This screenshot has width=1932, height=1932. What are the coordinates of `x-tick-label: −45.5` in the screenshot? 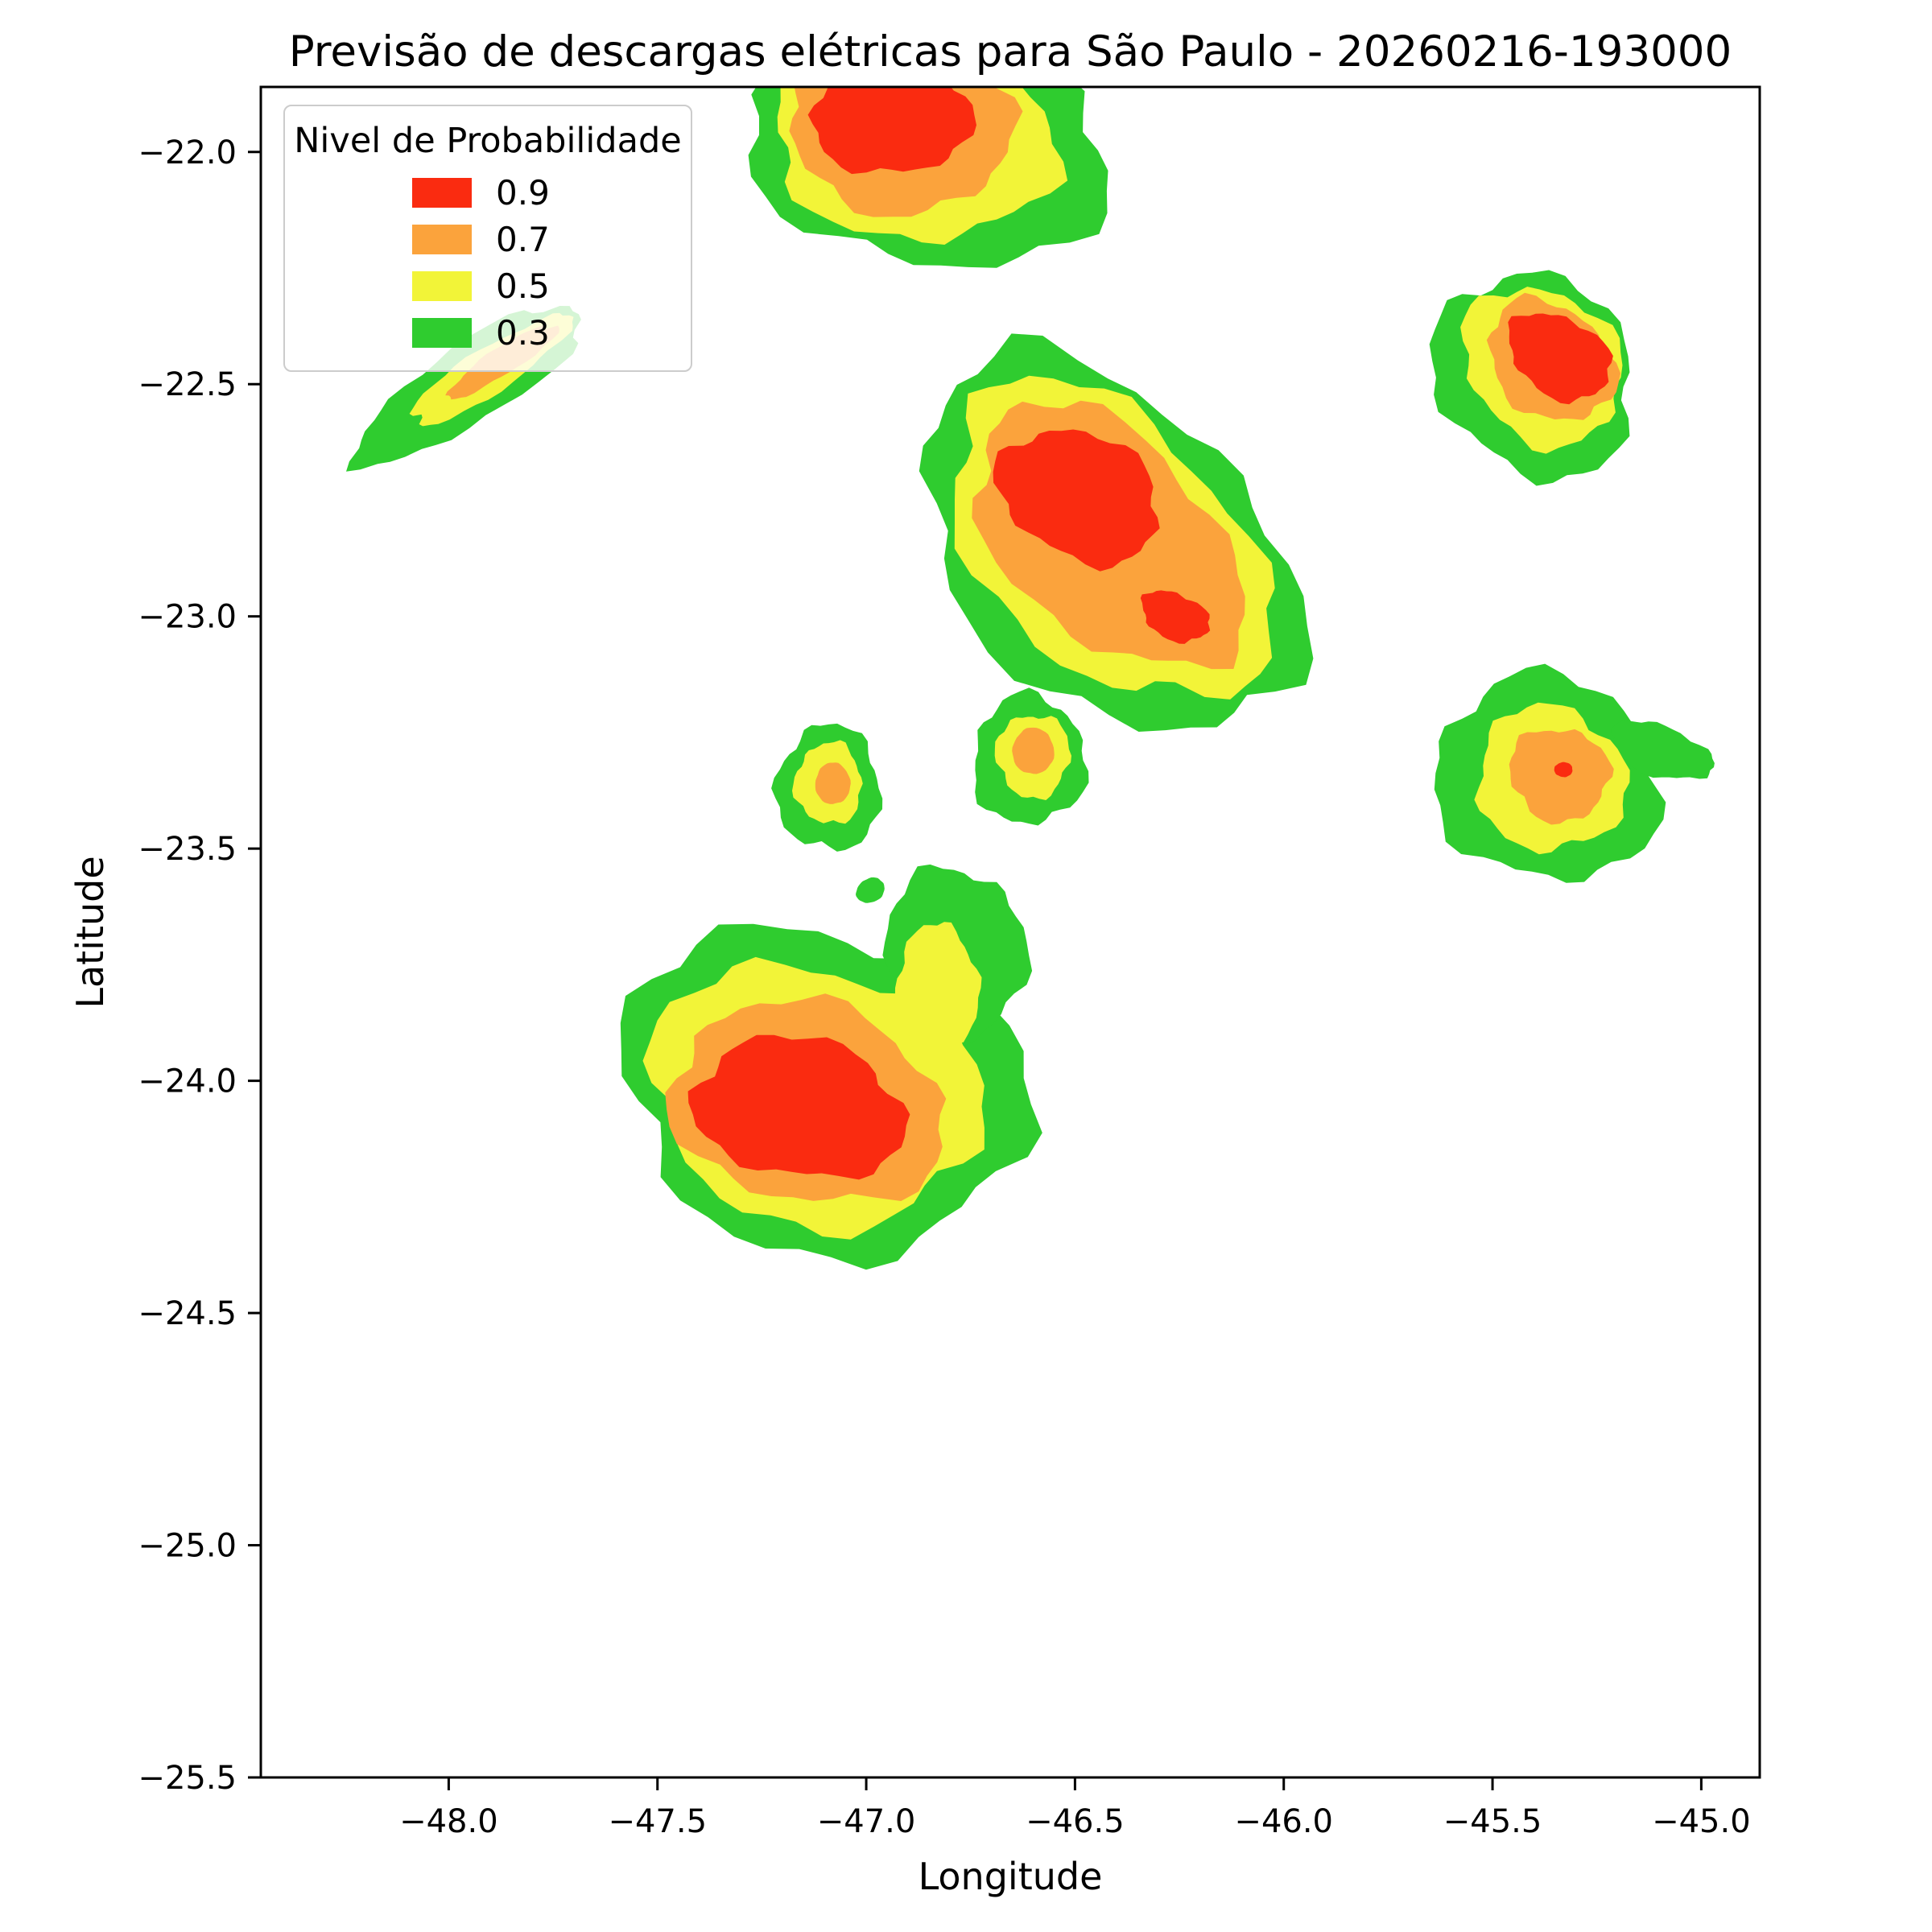 It's located at (1492, 1821).